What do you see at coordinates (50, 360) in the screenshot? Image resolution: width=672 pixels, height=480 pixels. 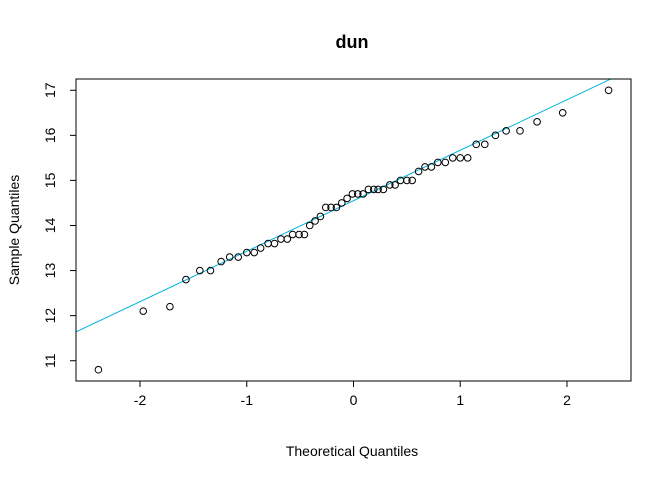 I see `y-tick-label: 11` at bounding box center [50, 360].